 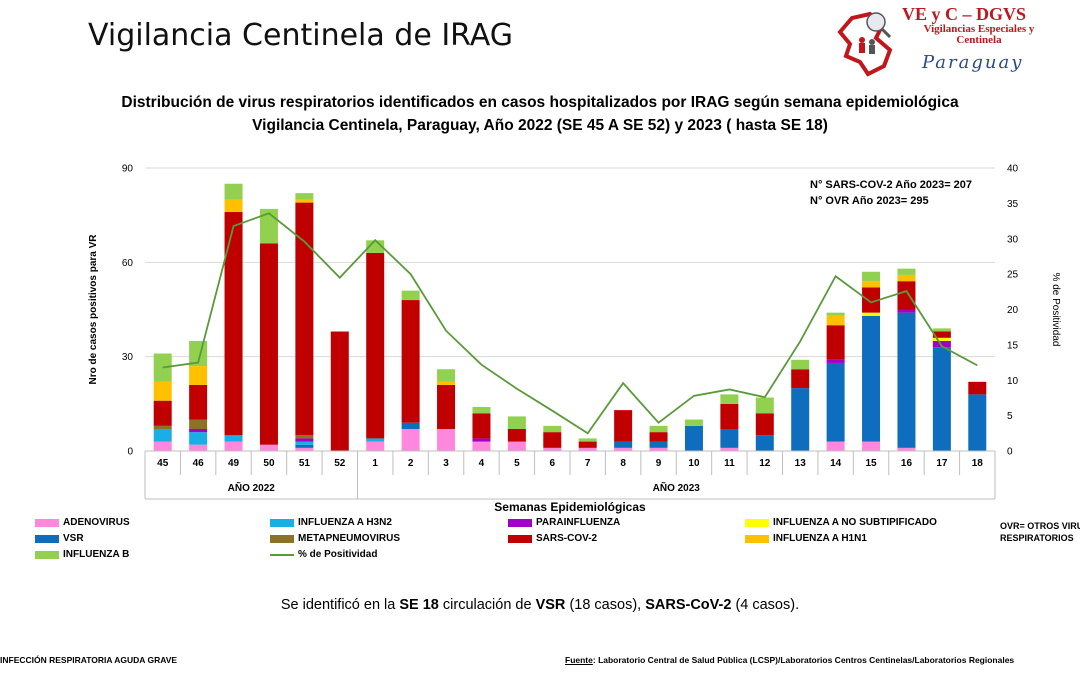 I want to click on ovr-note: OVR= OTROS VIRUS RESPIRATORIOS, so click(x=1040, y=532).